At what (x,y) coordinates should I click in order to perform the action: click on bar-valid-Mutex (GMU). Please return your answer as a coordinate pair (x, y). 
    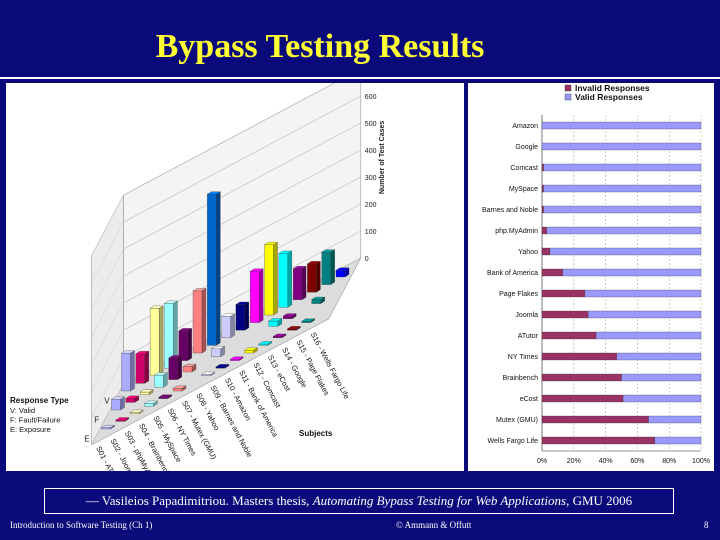
    Looking at the image, I should click on (675, 419).